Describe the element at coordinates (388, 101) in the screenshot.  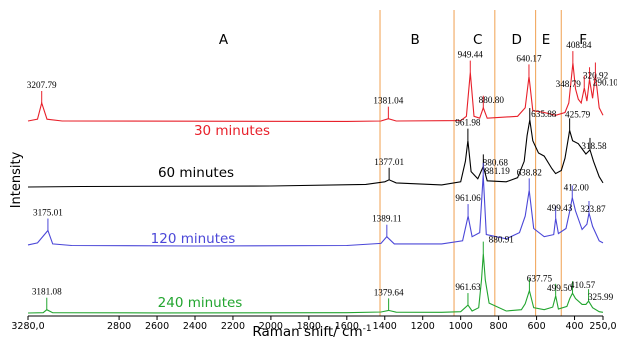
I see `peak-label-1: 1381.04` at that location.